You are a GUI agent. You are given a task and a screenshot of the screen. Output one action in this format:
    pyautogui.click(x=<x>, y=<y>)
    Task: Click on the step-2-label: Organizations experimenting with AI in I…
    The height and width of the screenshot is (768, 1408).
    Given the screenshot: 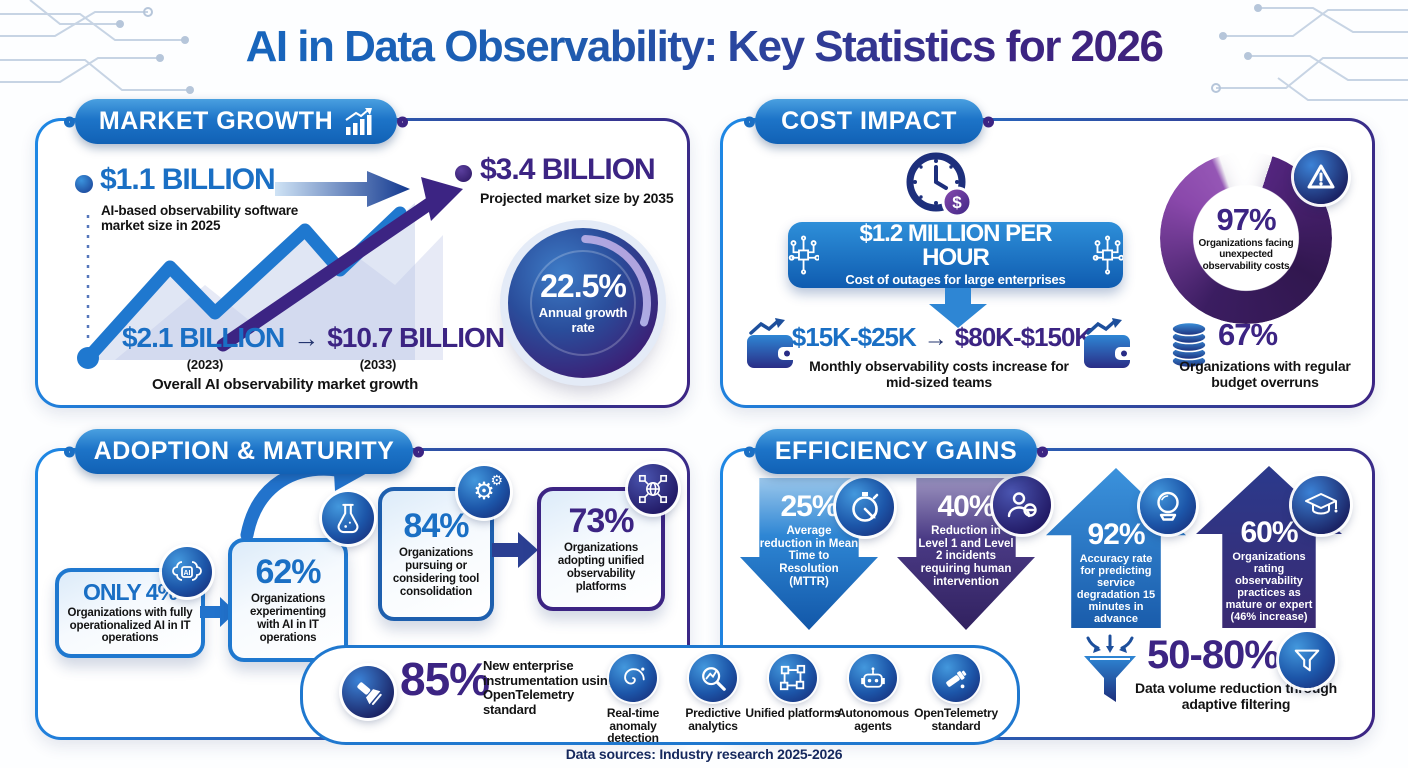 What is the action you would take?
    pyautogui.click(x=287, y=618)
    